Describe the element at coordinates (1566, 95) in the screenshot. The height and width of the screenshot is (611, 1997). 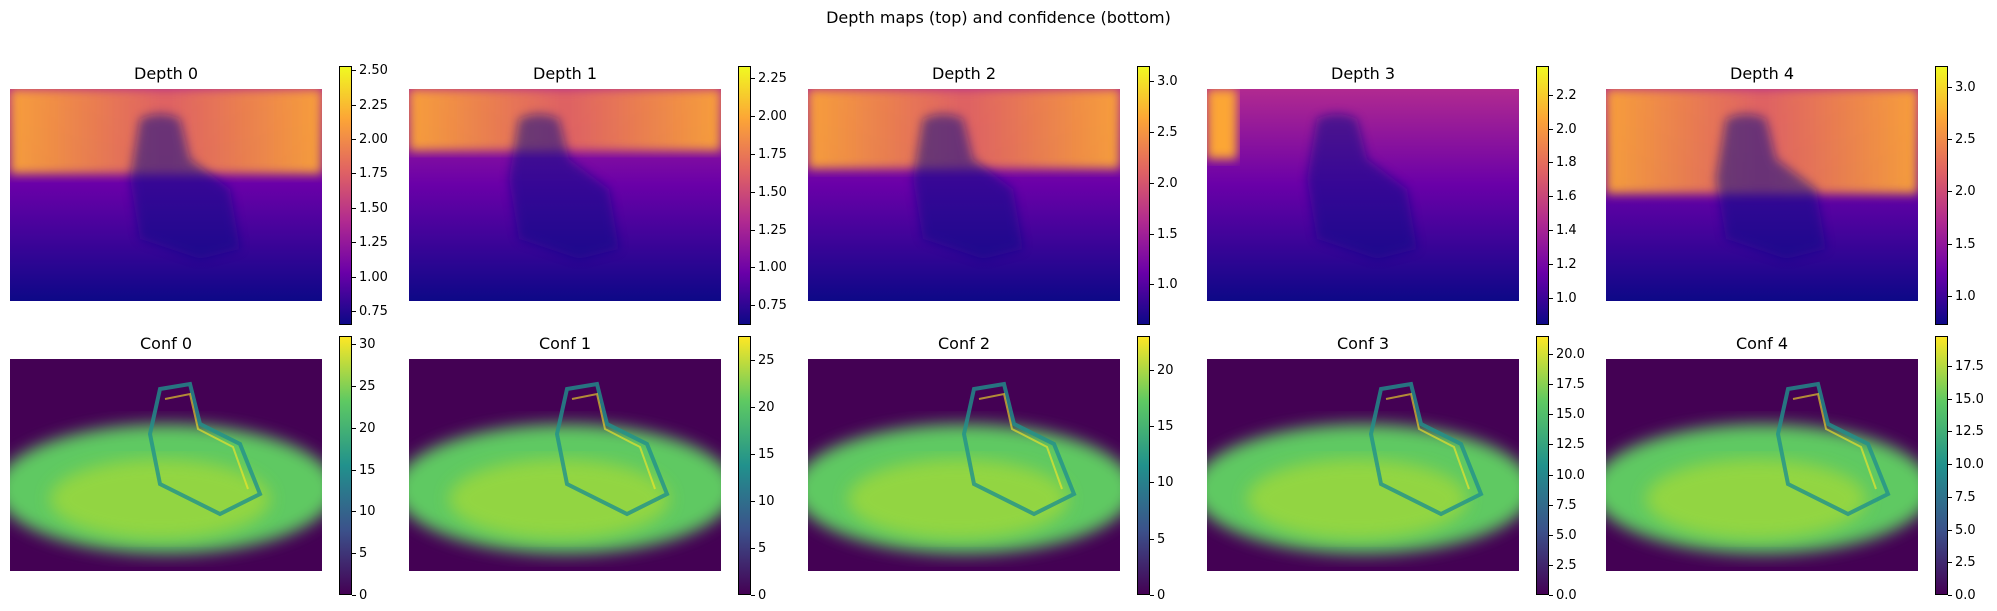
I see `colorbar-tick-label: 2.2` at that location.